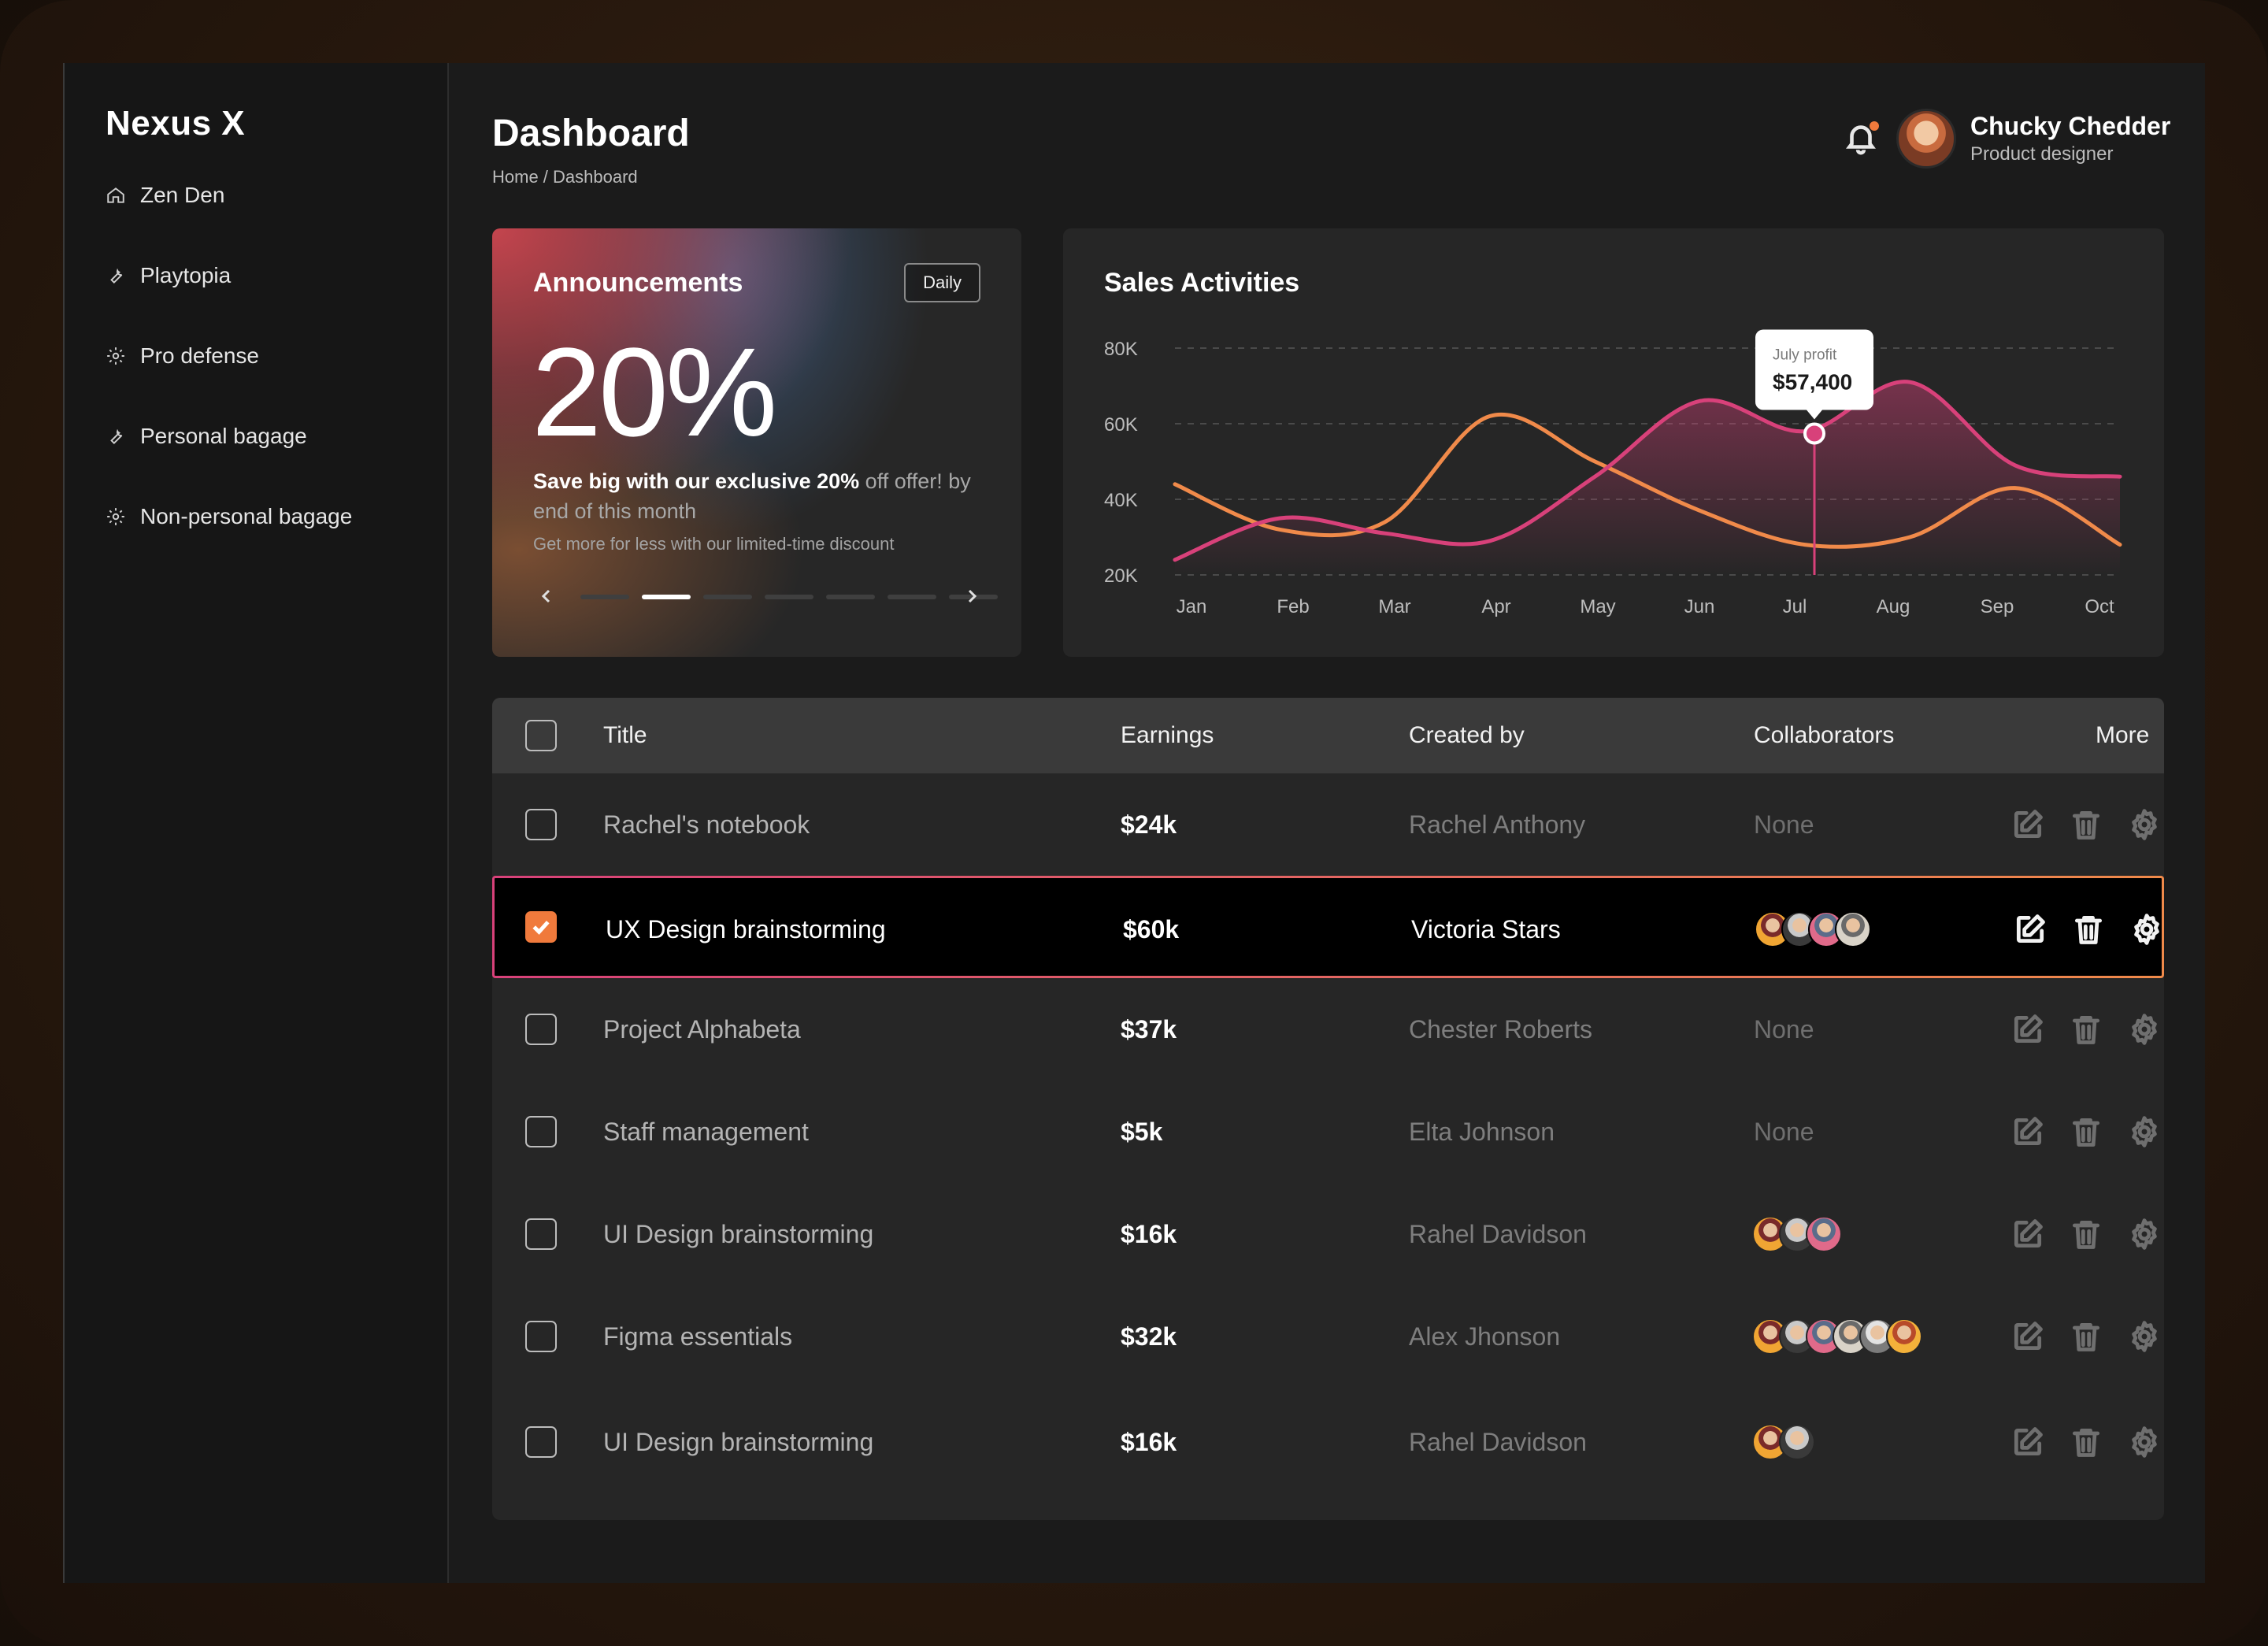 The width and height of the screenshot is (2268, 1646). Describe the element at coordinates (116, 275) in the screenshot. I see `wrench-icon` at that location.